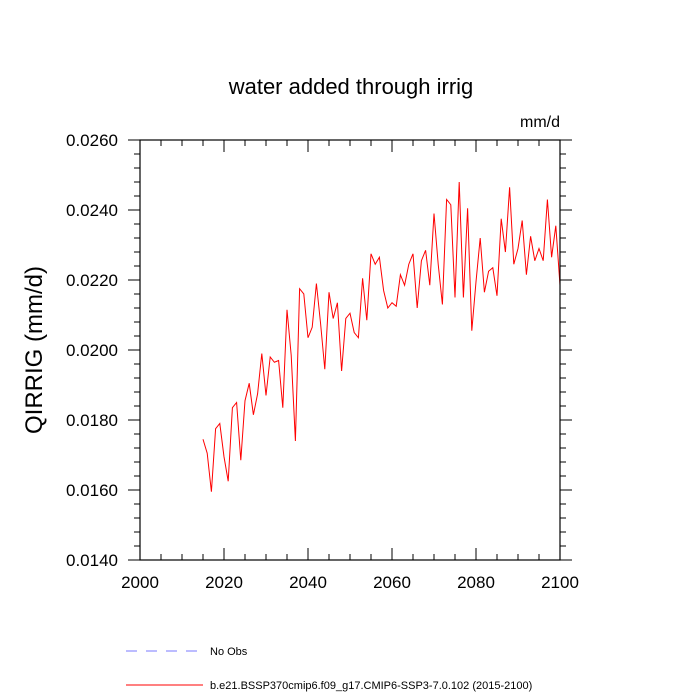  What do you see at coordinates (140, 582) in the screenshot?
I see `x-tick-label: 2000` at bounding box center [140, 582].